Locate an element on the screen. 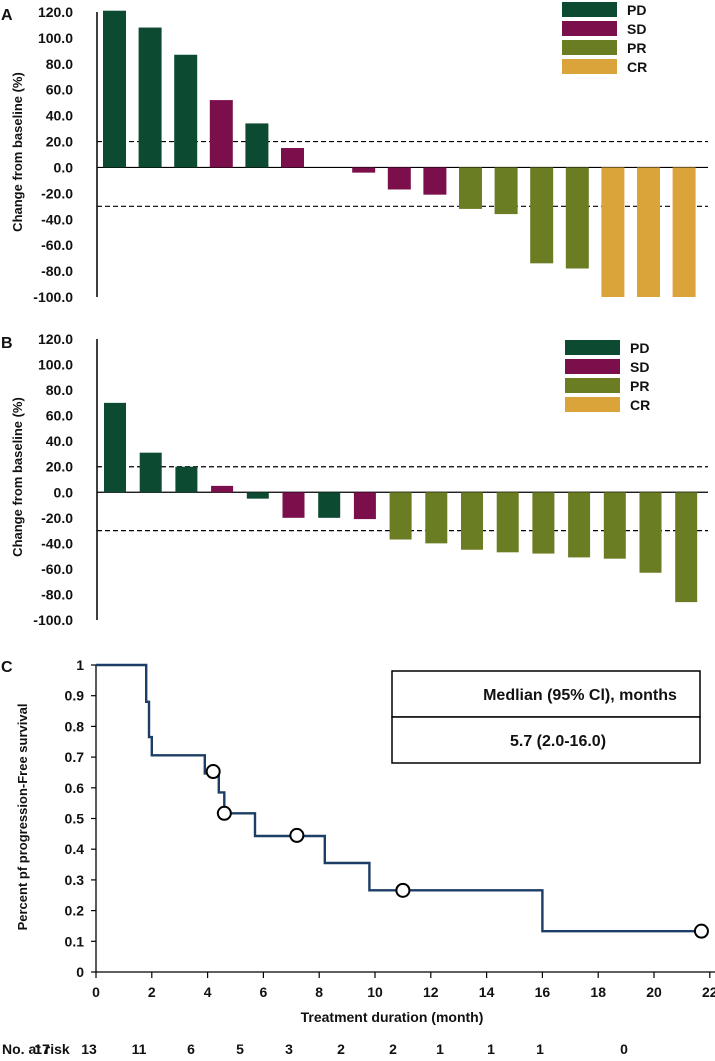 The width and height of the screenshot is (715, 1061). y-tick-label: 0.7 is located at coordinates (75, 757).